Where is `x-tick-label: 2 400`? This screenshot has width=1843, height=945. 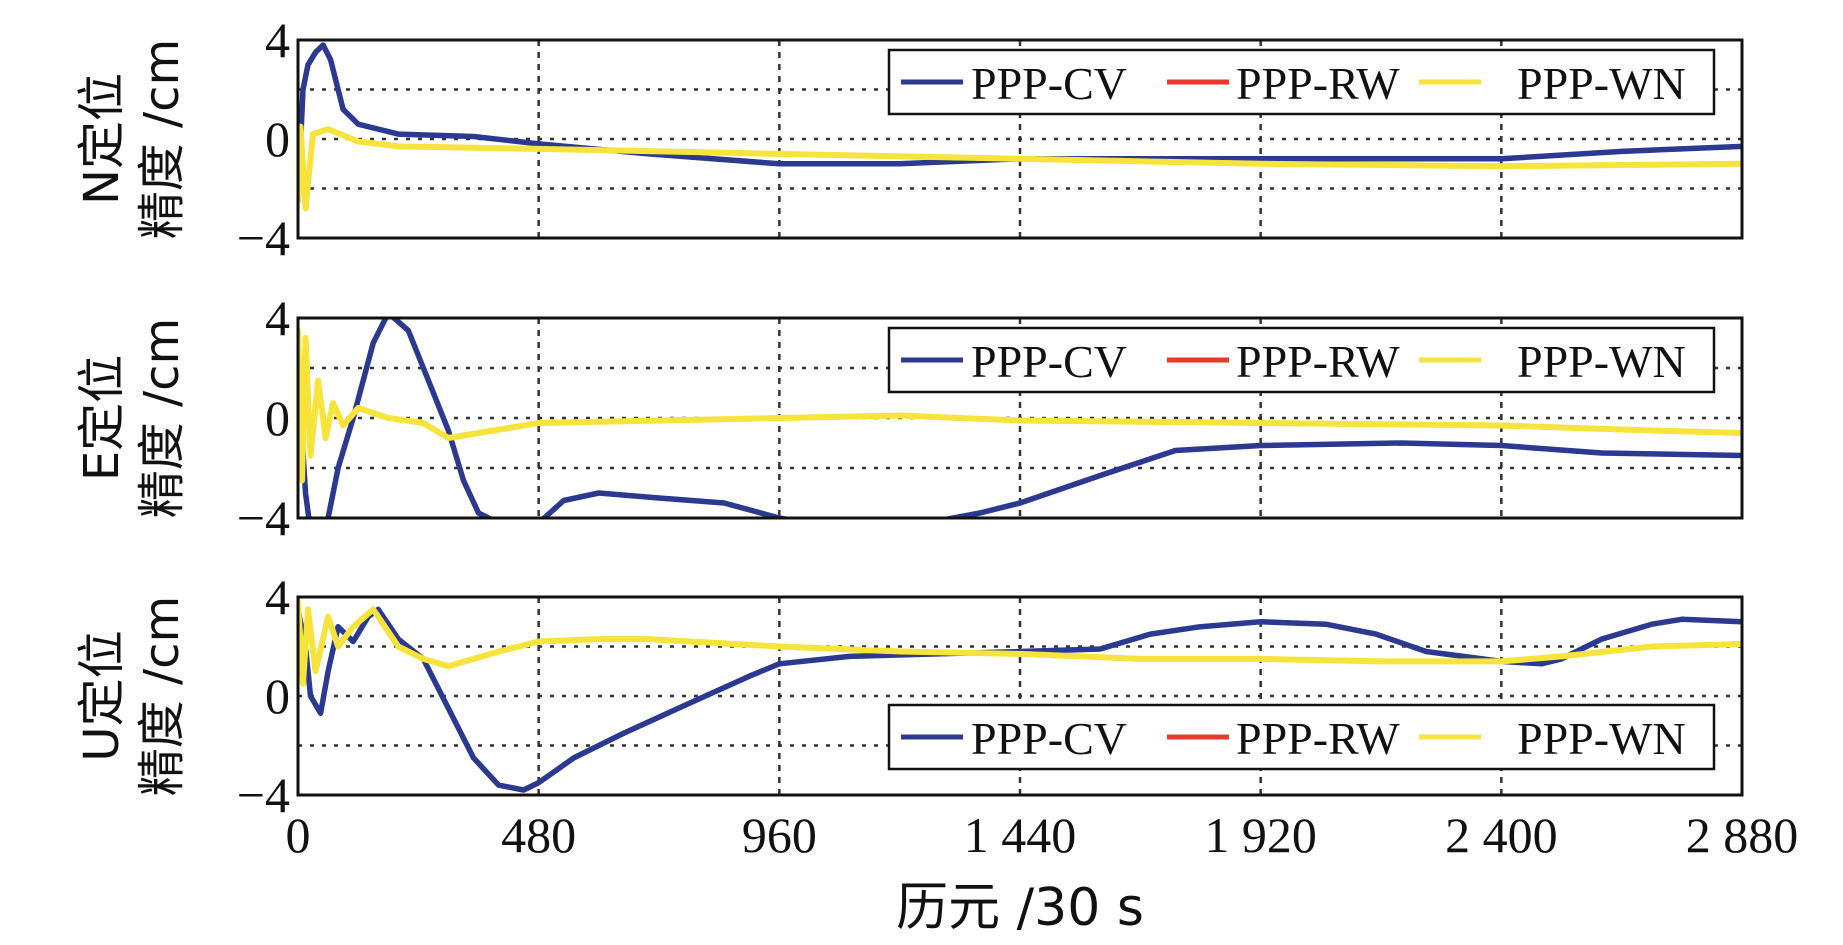
x-tick-label: 2 400 is located at coordinates (1501, 835).